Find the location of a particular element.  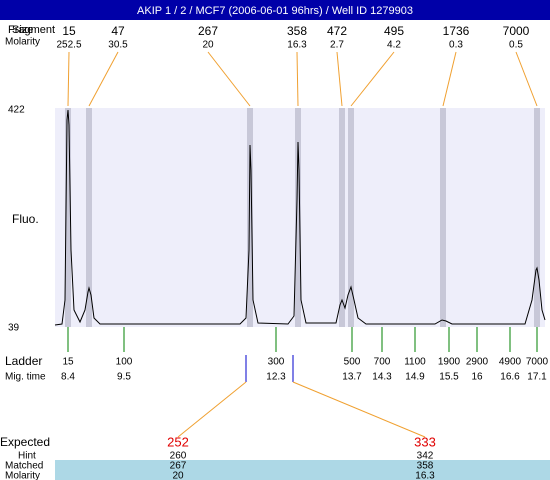

title-bar is located at coordinates (275, 10).